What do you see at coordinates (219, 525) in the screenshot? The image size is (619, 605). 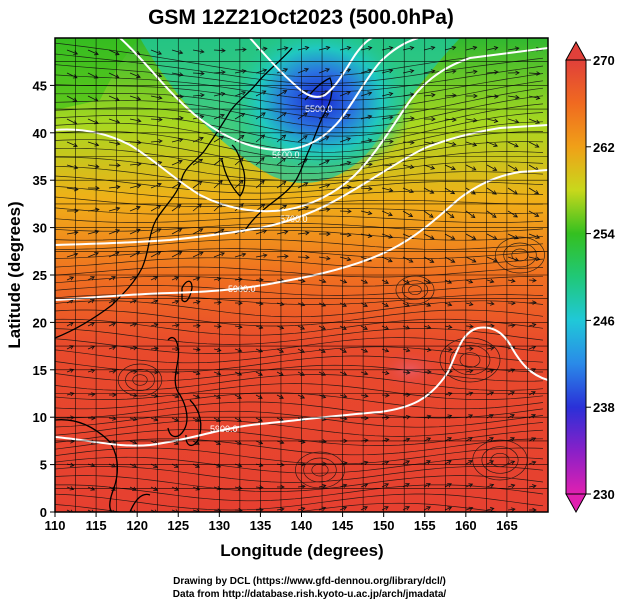 I see `x-tick-label: 130` at bounding box center [219, 525].